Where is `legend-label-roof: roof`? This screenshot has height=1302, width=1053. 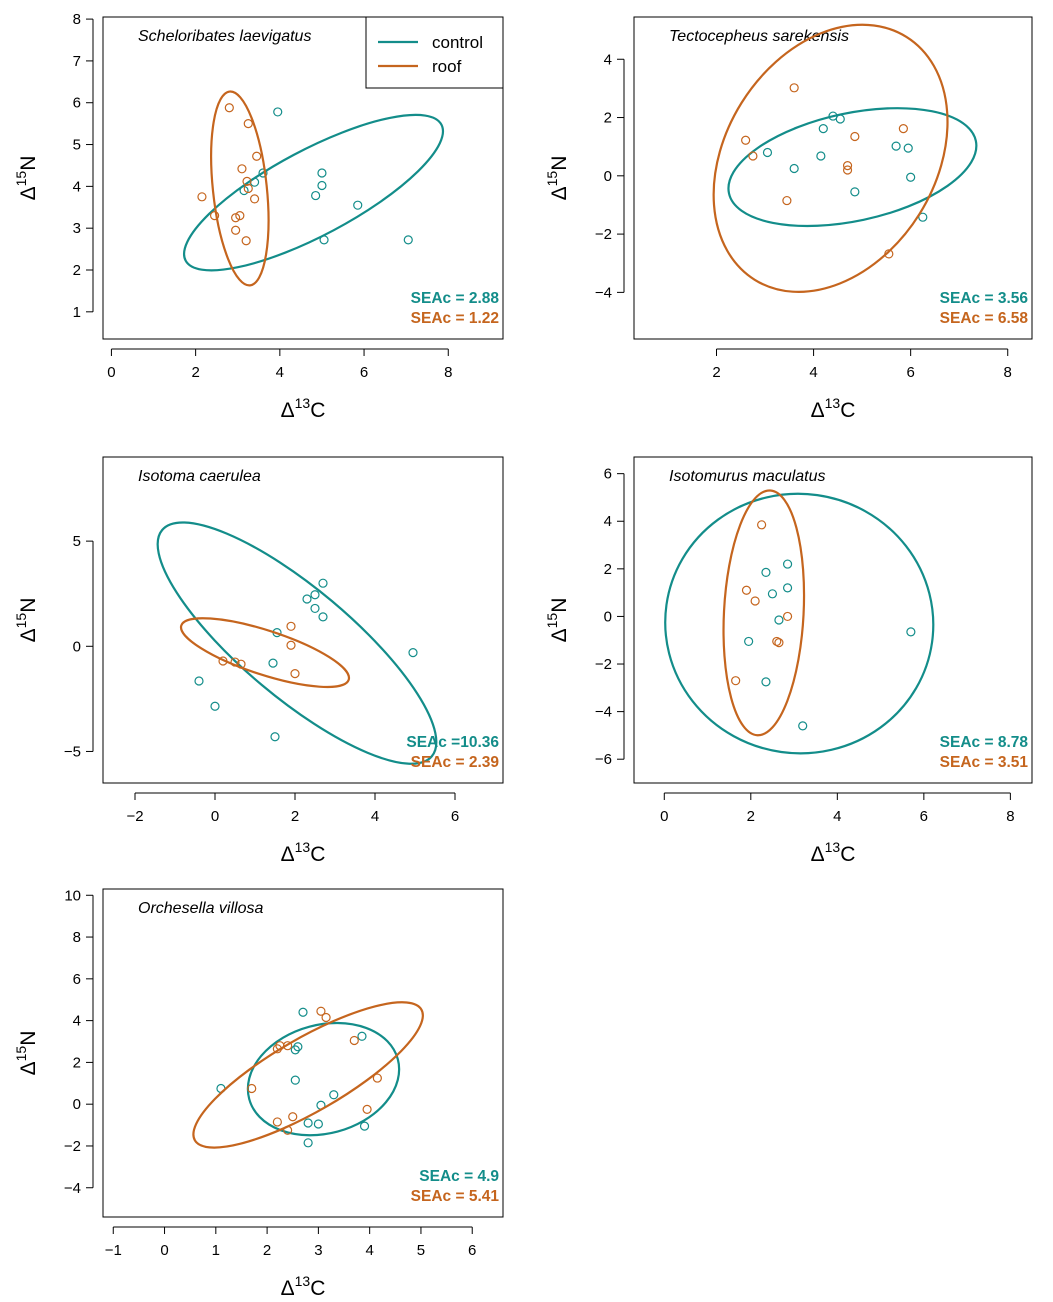 legend-label-roof: roof is located at coordinates (447, 66).